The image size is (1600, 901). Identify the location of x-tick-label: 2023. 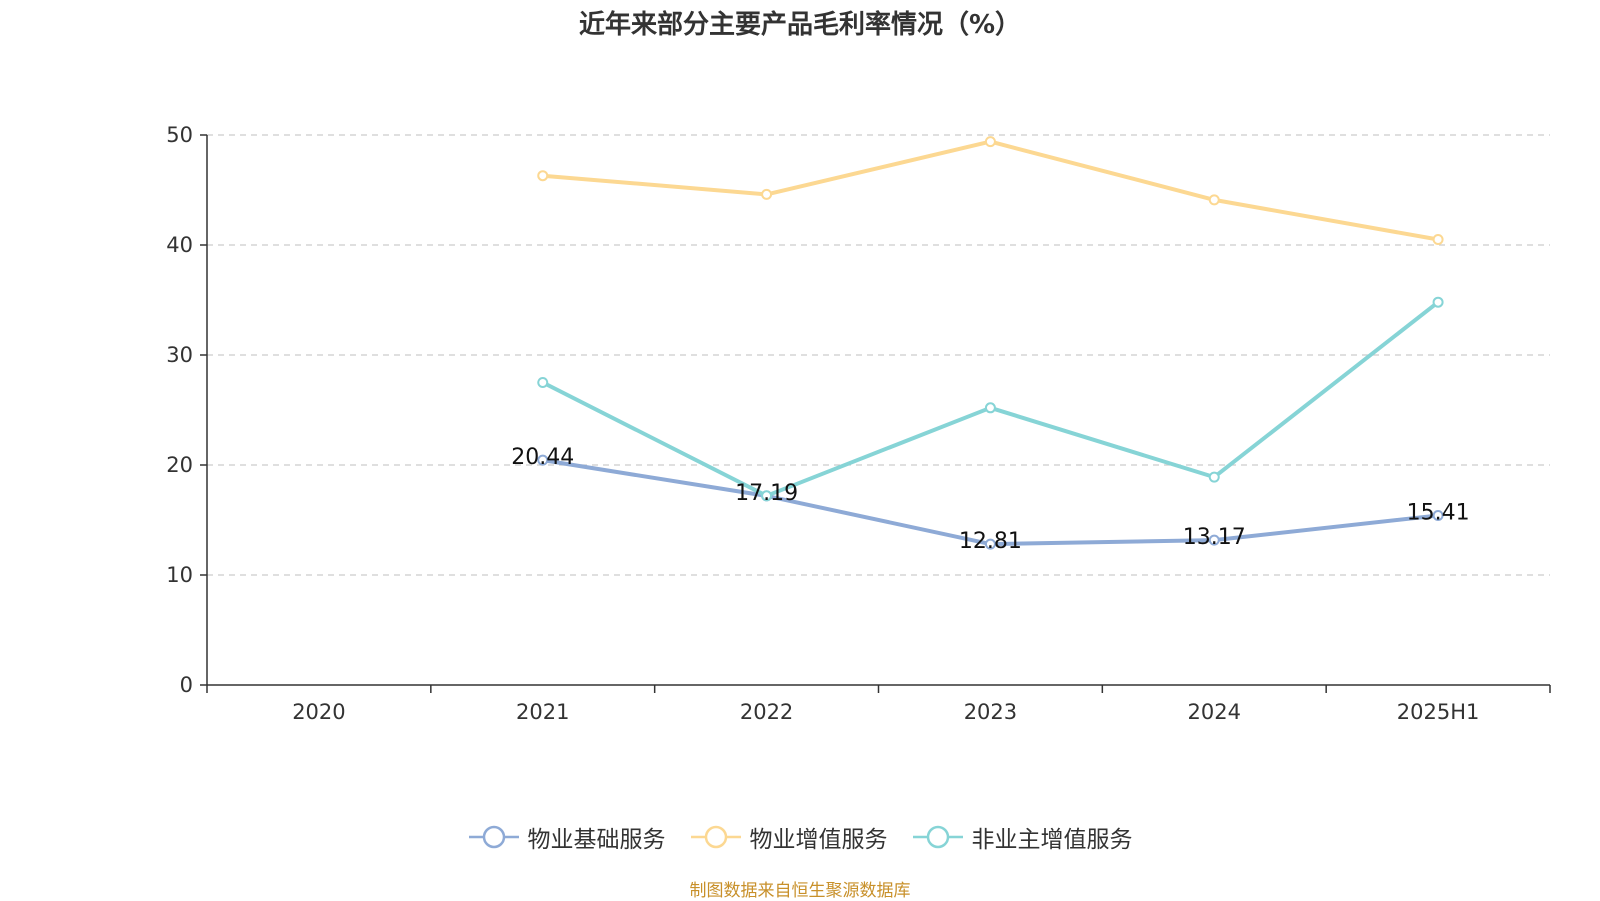
(990, 712).